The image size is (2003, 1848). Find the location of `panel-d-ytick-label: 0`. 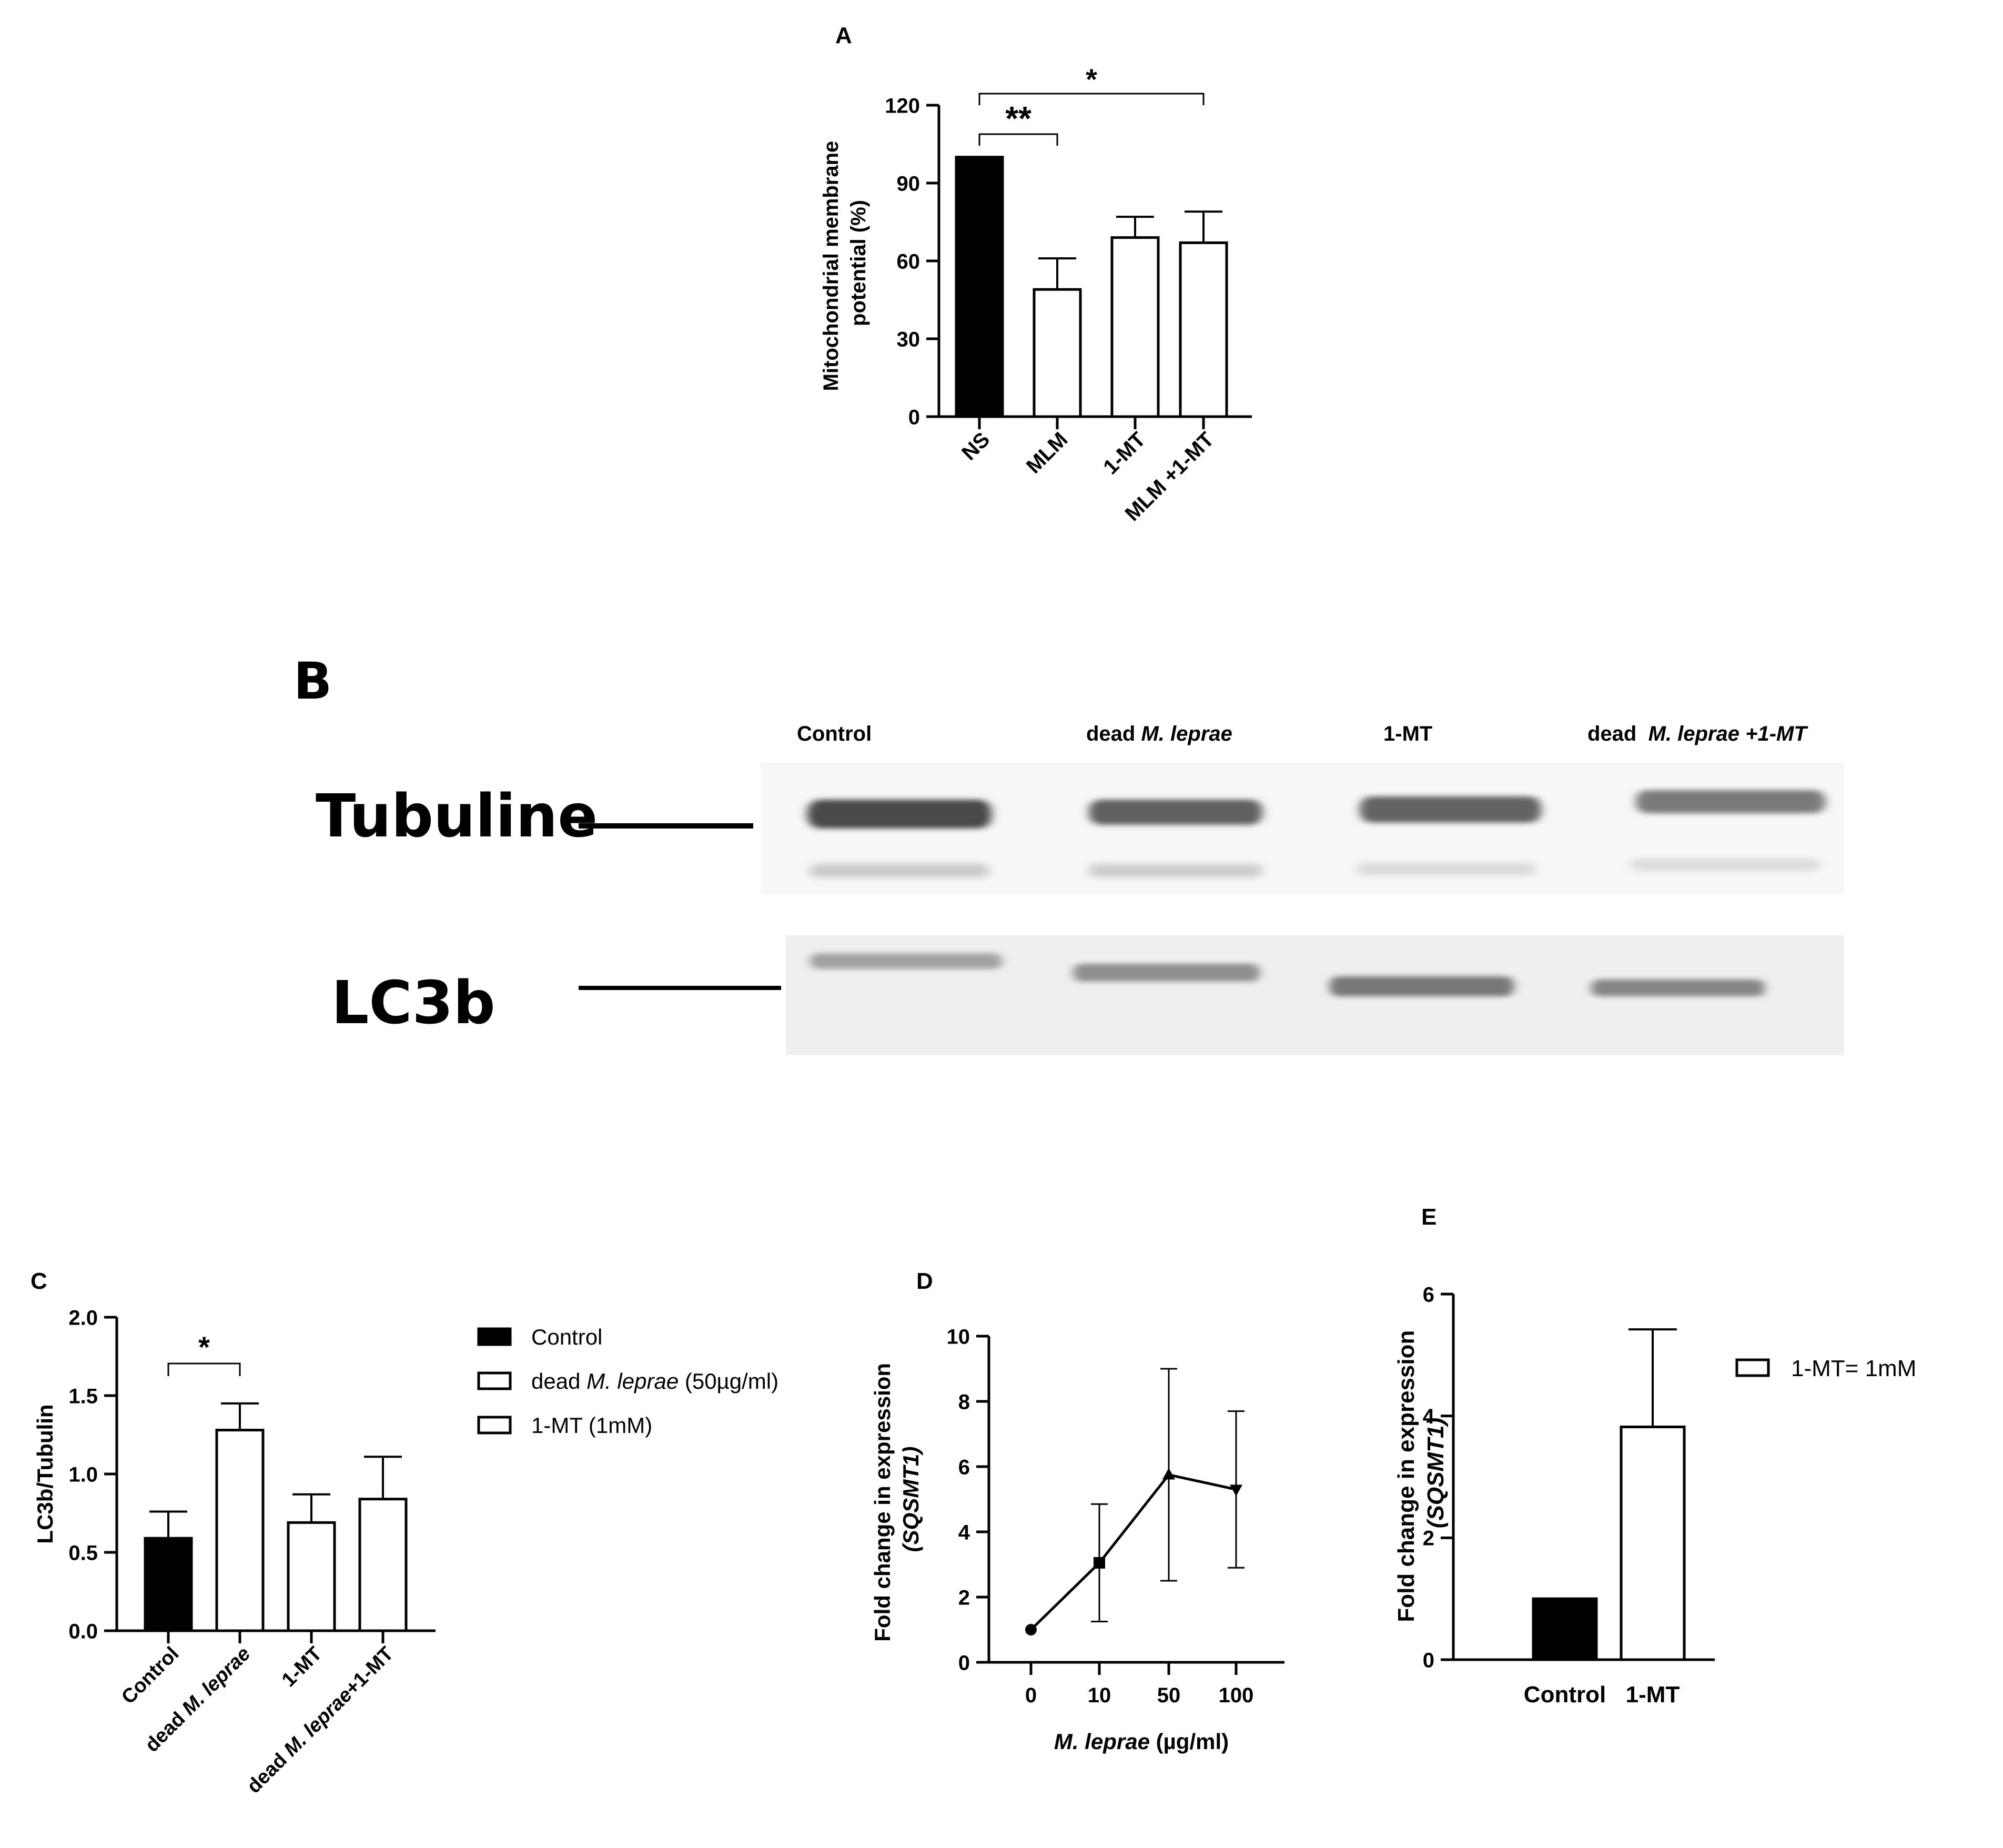

panel-d-ytick-label: 0 is located at coordinates (964, 1662).